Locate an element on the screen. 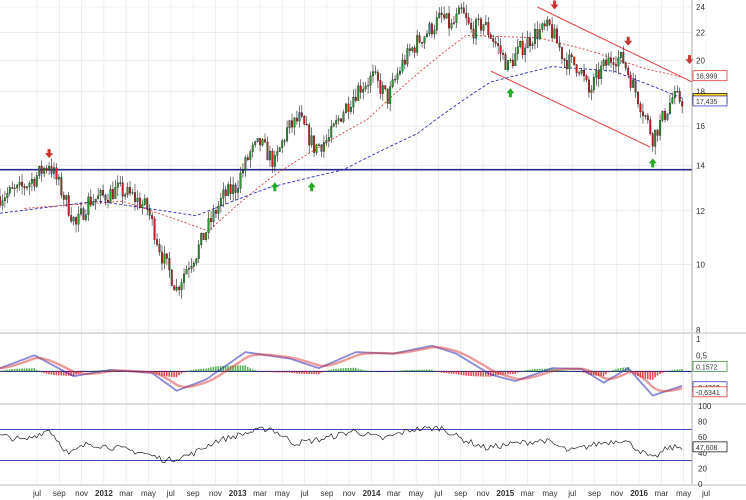 The width and height of the screenshot is (746, 500). macd-signal-line is located at coordinates (341, 369).